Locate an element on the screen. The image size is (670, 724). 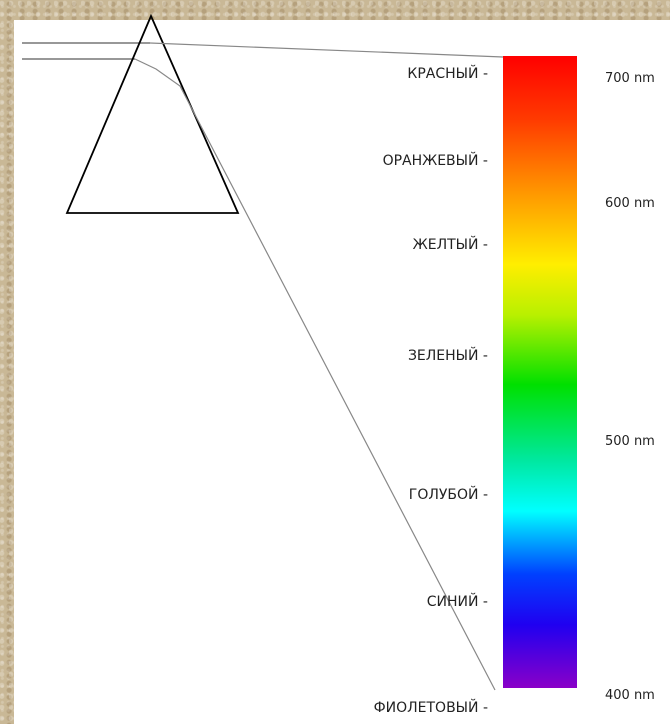
color-label-green: ЗЕЛЕНЫЙ - is located at coordinates (448, 355).